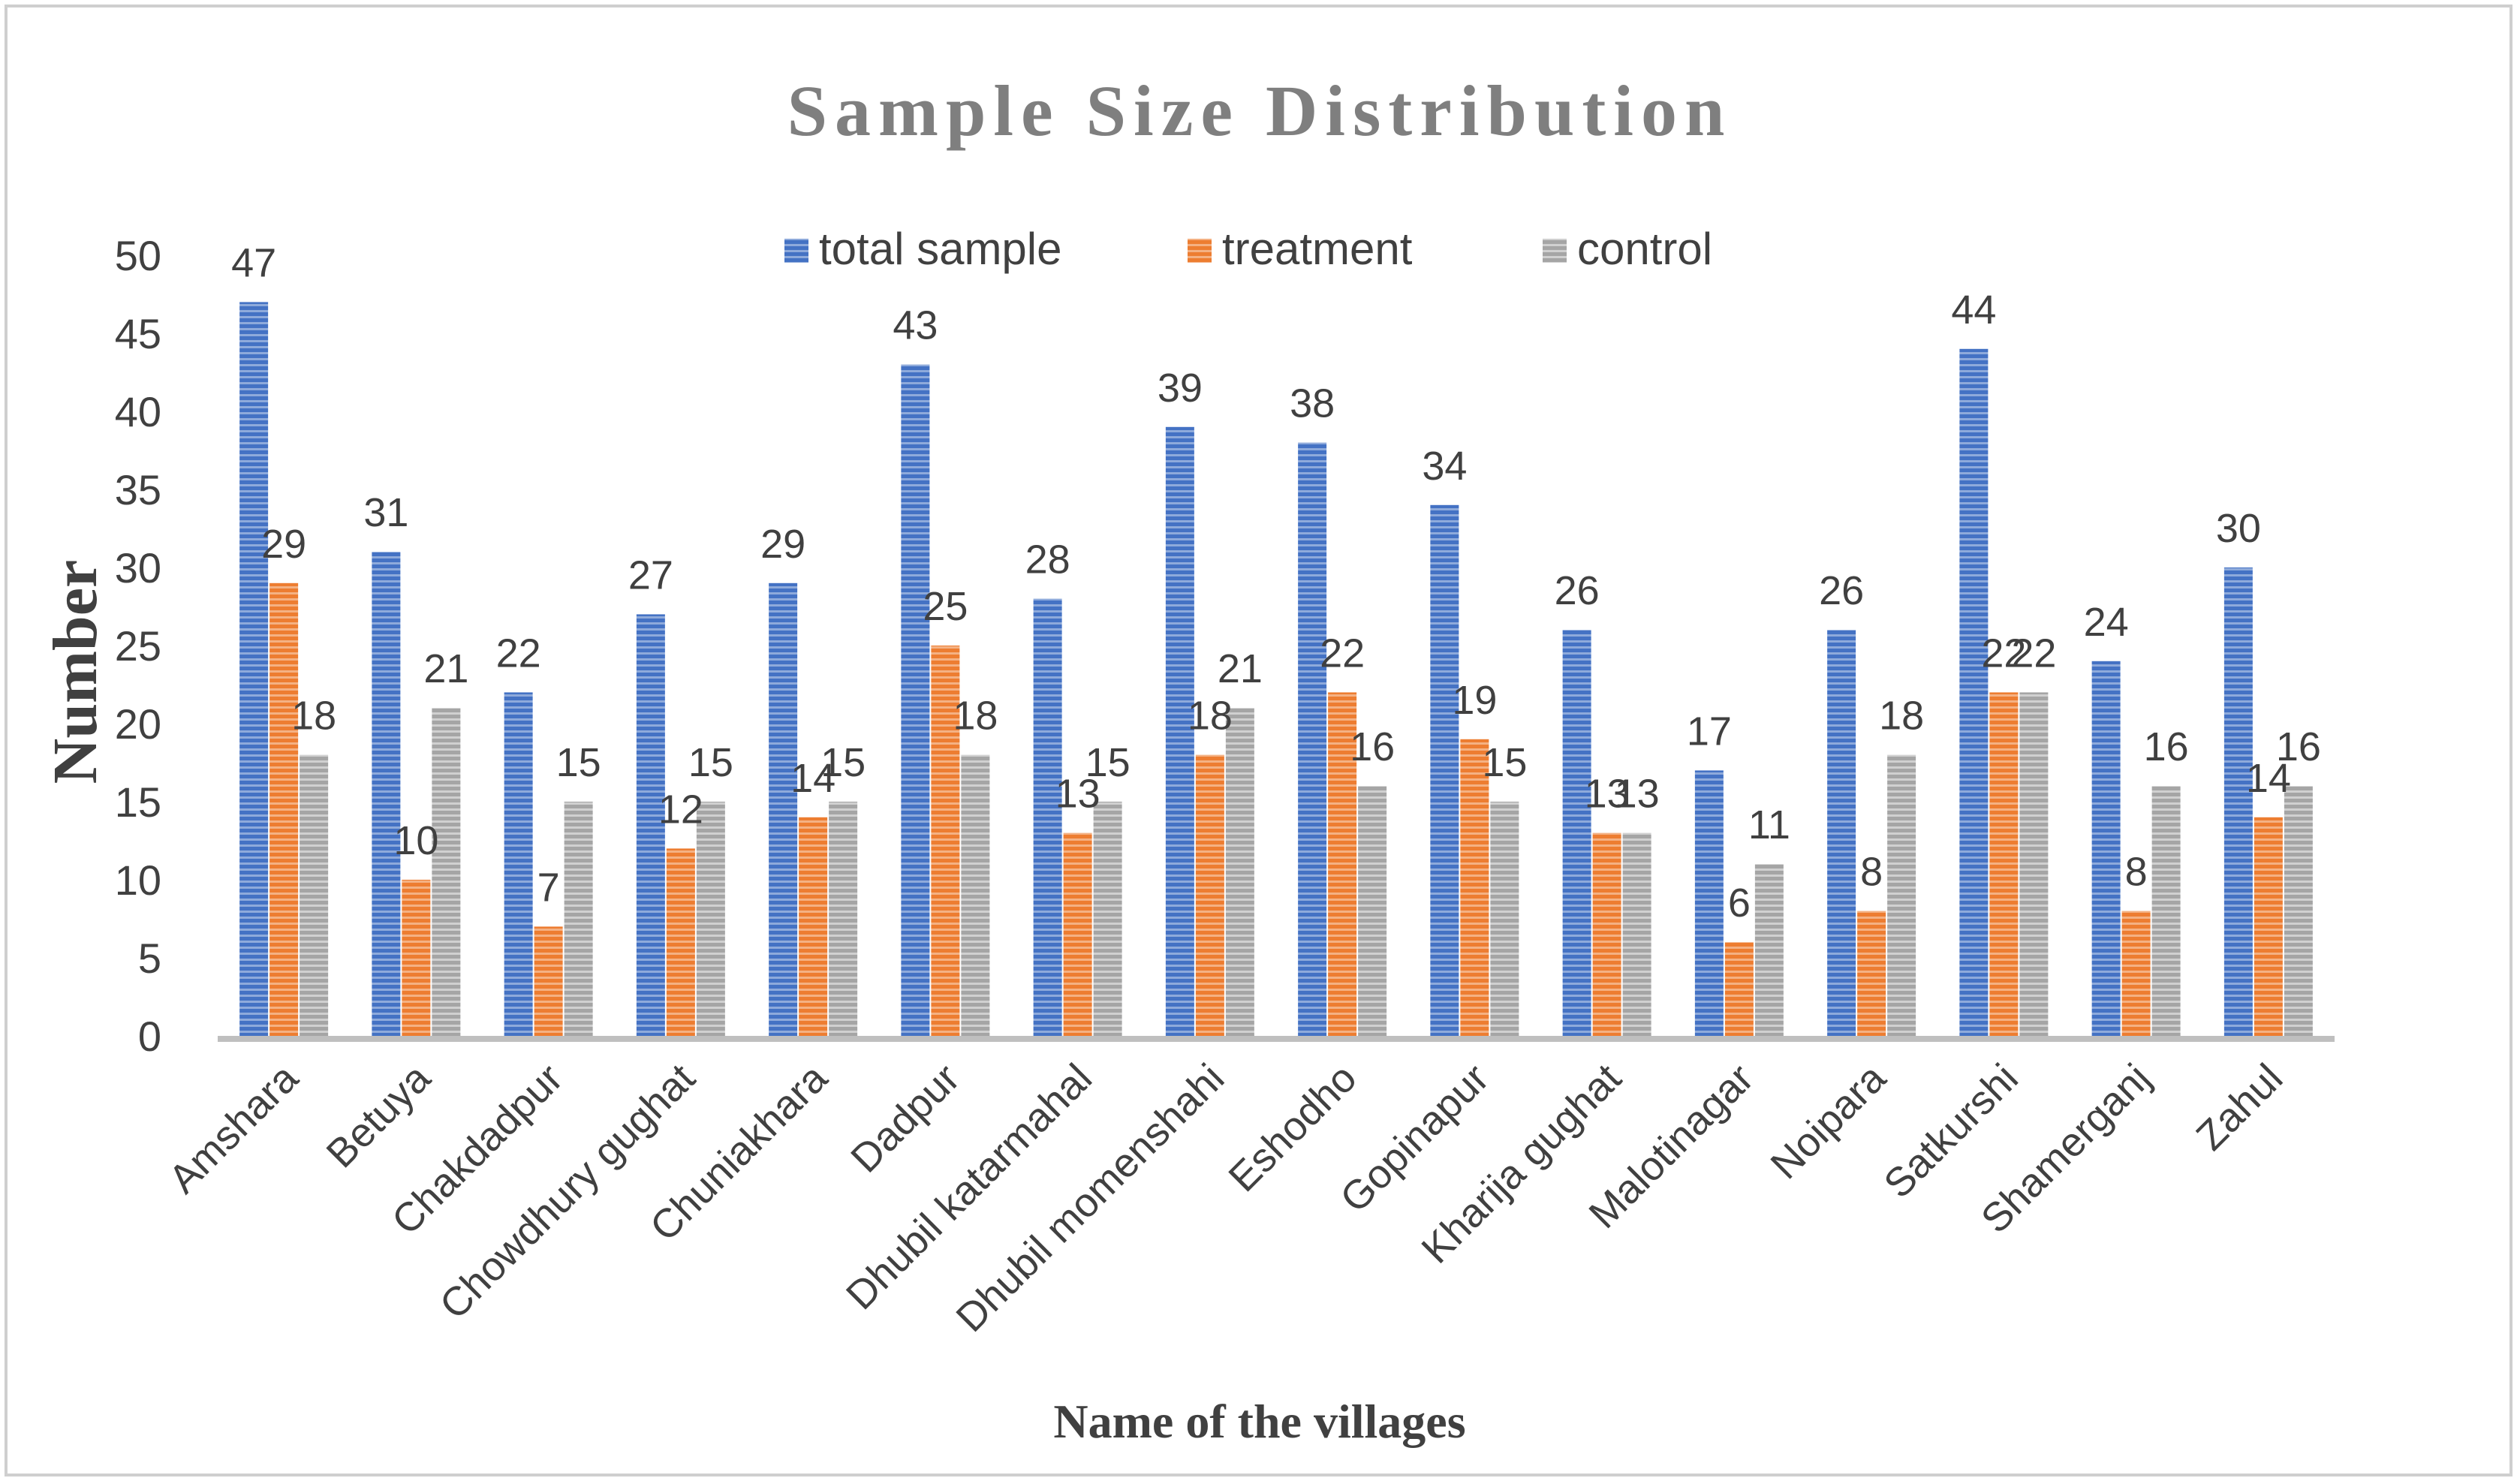 Image resolution: width=2520 pixels, height=1484 pixels. What do you see at coordinates (149, 1036) in the screenshot?
I see `y-tick-label: 0` at bounding box center [149, 1036].